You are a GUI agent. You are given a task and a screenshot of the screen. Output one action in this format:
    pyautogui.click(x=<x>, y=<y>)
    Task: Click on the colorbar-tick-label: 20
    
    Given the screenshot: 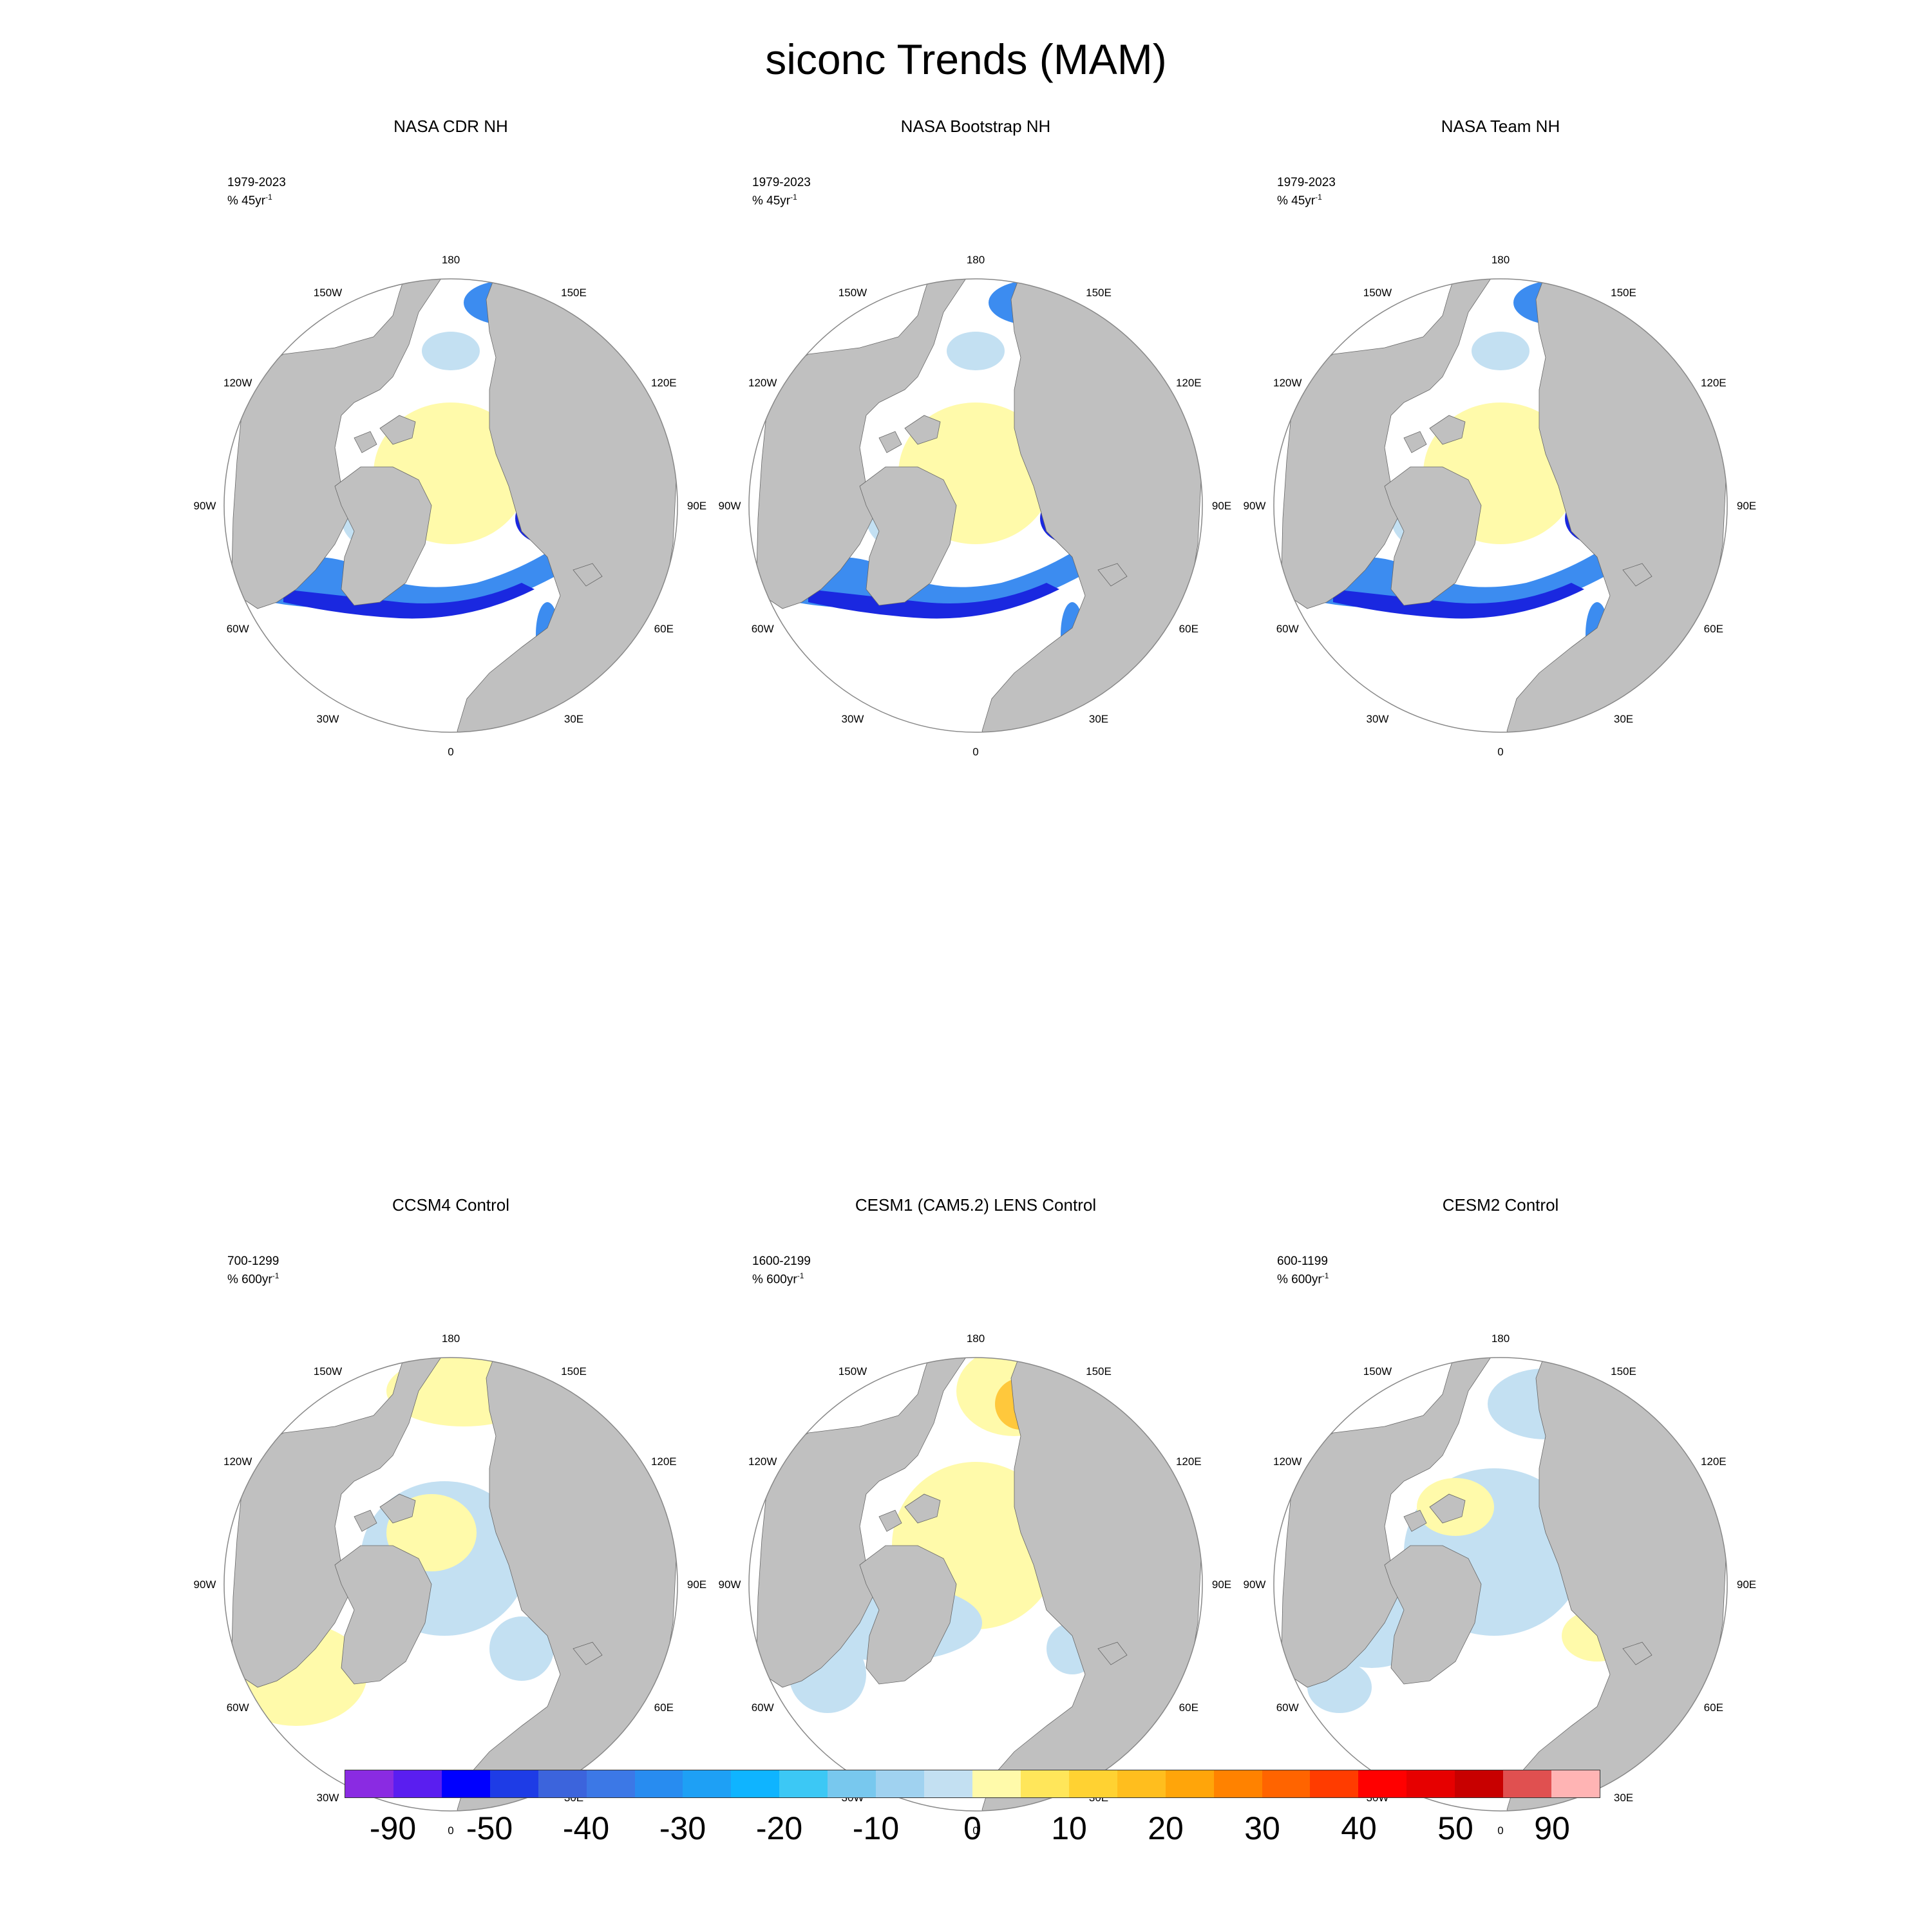 What is the action you would take?
    pyautogui.click(x=1166, y=1828)
    